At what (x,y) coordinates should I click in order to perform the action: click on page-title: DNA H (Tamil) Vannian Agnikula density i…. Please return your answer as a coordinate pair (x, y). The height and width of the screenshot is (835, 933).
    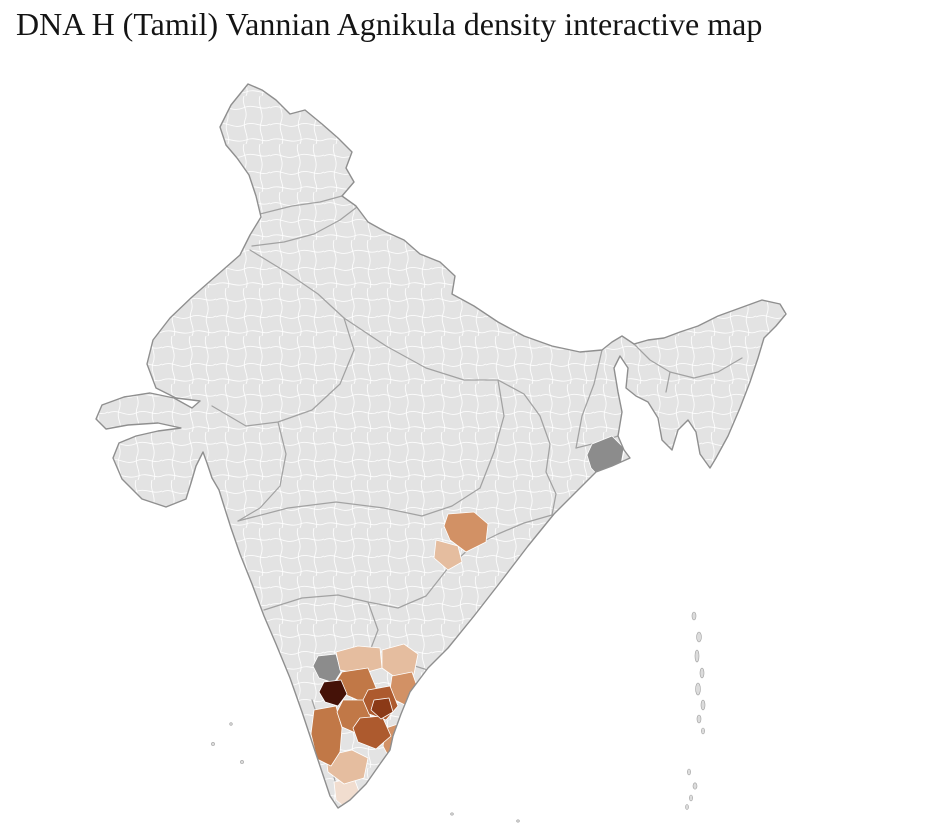
    Looking at the image, I should click on (389, 24).